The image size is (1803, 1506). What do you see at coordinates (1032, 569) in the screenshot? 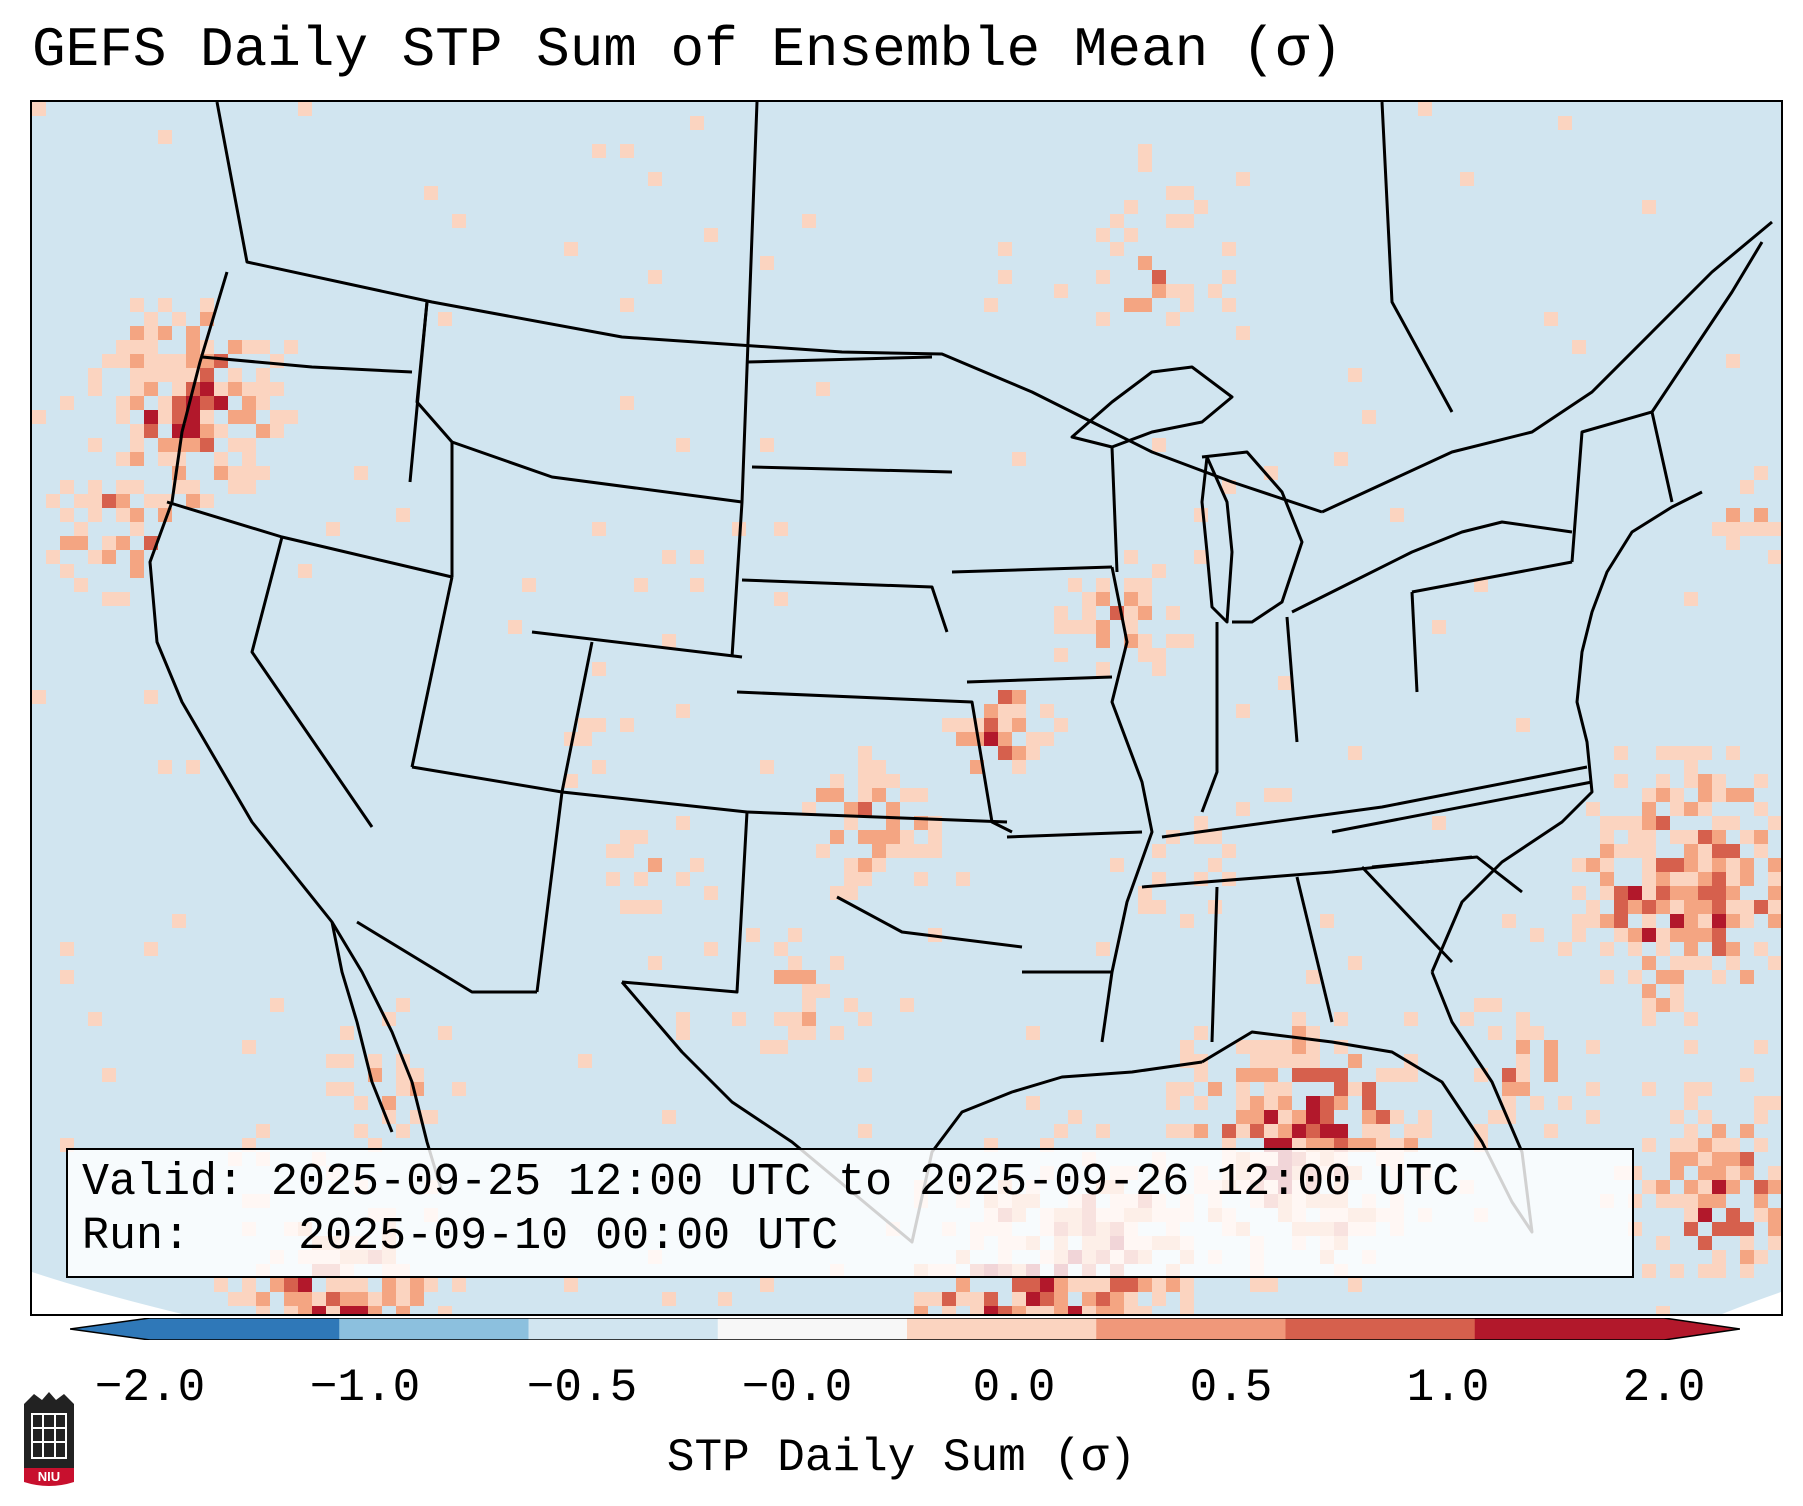
I see `border-ia-mn` at bounding box center [1032, 569].